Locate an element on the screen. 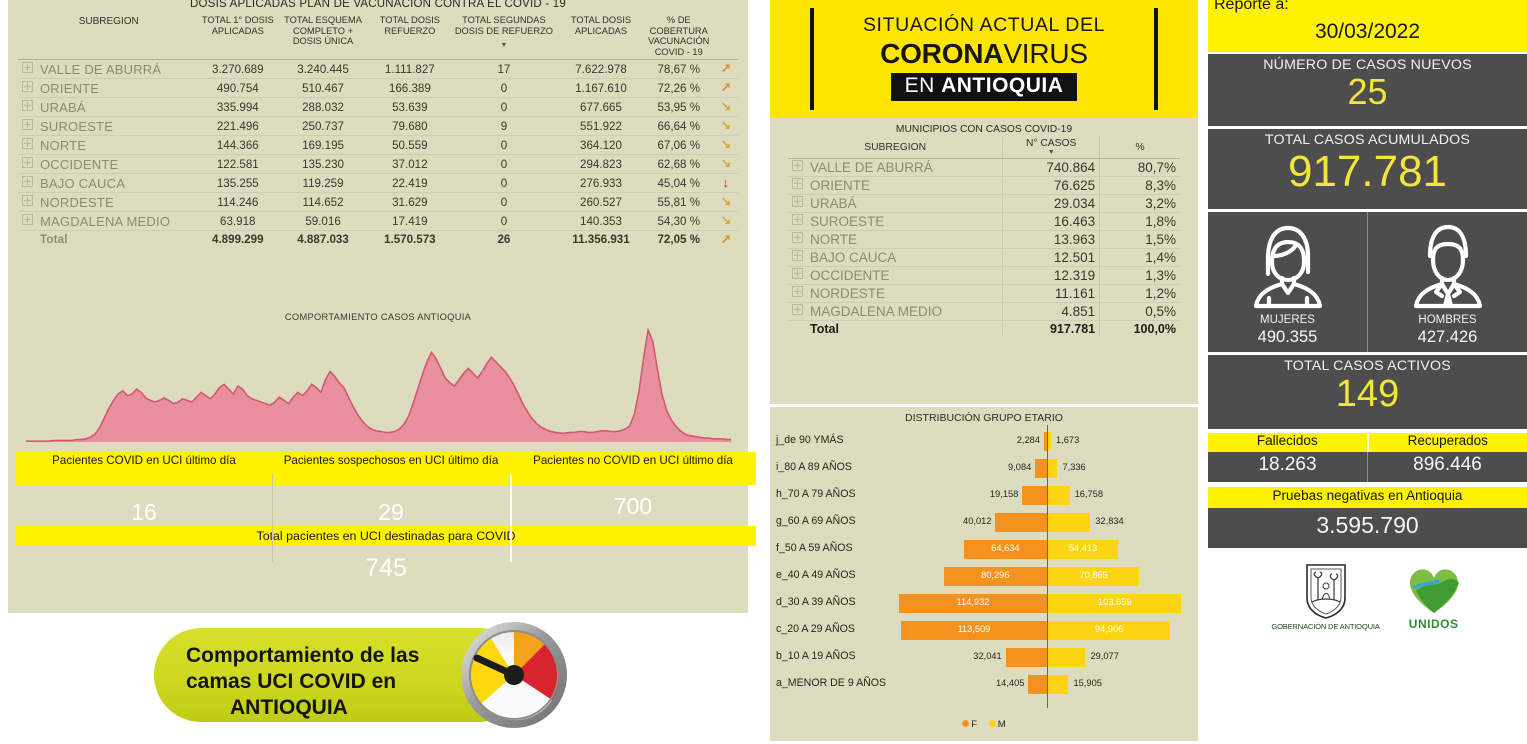 This screenshot has height=744, width=1527. total-segundas-refuerzo: 26 is located at coordinates (504, 240).